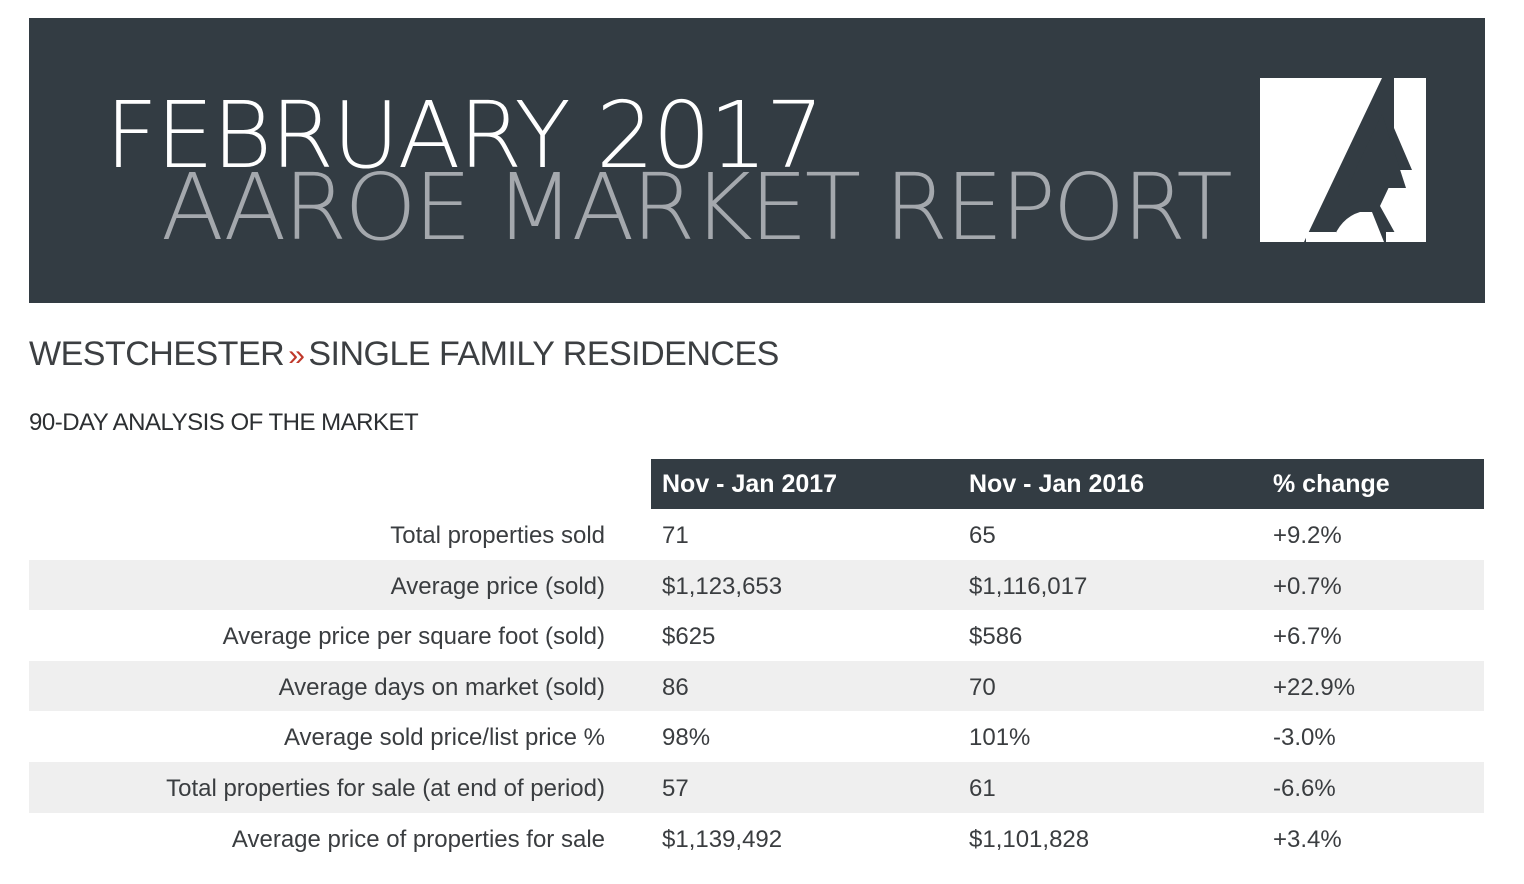 The width and height of the screenshot is (1524, 884). Describe the element at coordinates (441, 687) in the screenshot. I see `row-label: Average days on market (sold)` at that location.